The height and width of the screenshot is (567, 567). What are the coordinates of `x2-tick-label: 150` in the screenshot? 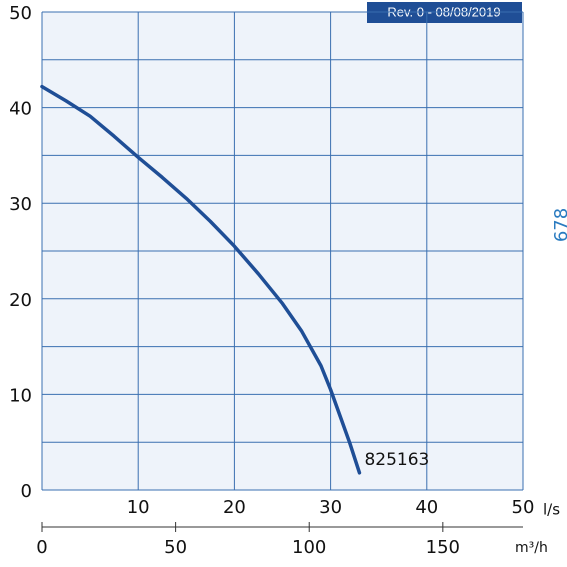 It's located at (443, 547).